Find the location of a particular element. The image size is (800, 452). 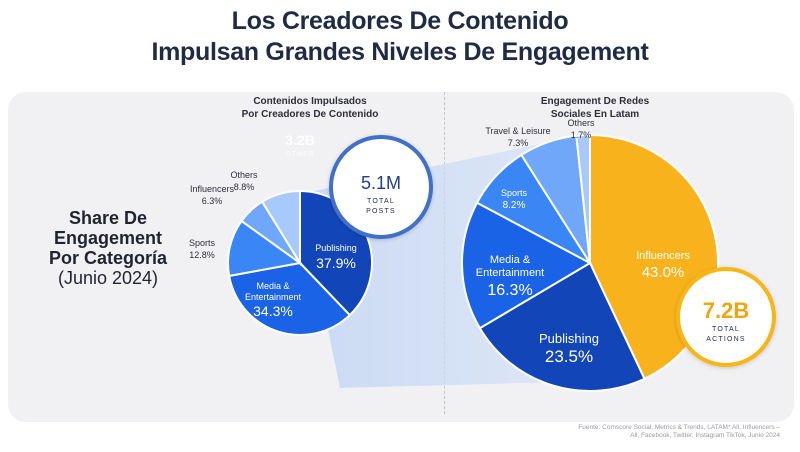

left-pie-slice-others is located at coordinates (280, 228).